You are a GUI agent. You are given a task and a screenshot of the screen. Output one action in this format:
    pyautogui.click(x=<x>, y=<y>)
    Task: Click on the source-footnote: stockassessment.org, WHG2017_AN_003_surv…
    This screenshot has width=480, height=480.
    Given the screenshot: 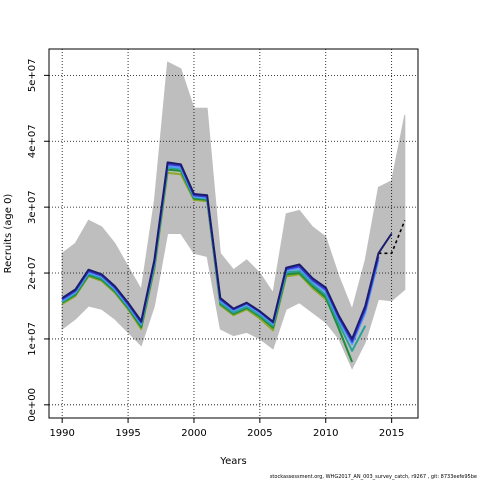 What is the action you would take?
    pyautogui.click(x=373, y=477)
    